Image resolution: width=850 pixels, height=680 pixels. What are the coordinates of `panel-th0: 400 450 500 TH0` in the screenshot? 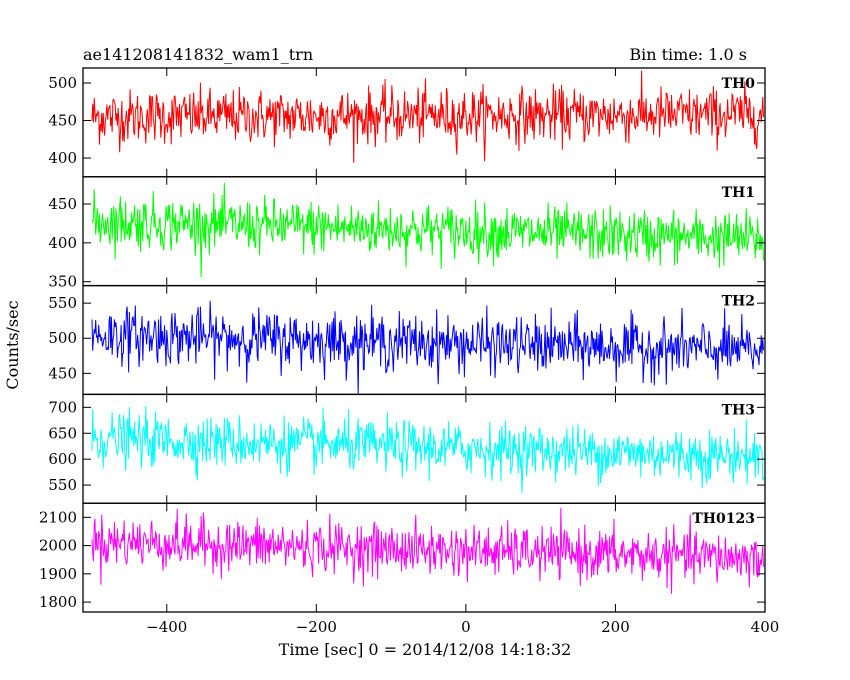 It's located at (407, 122).